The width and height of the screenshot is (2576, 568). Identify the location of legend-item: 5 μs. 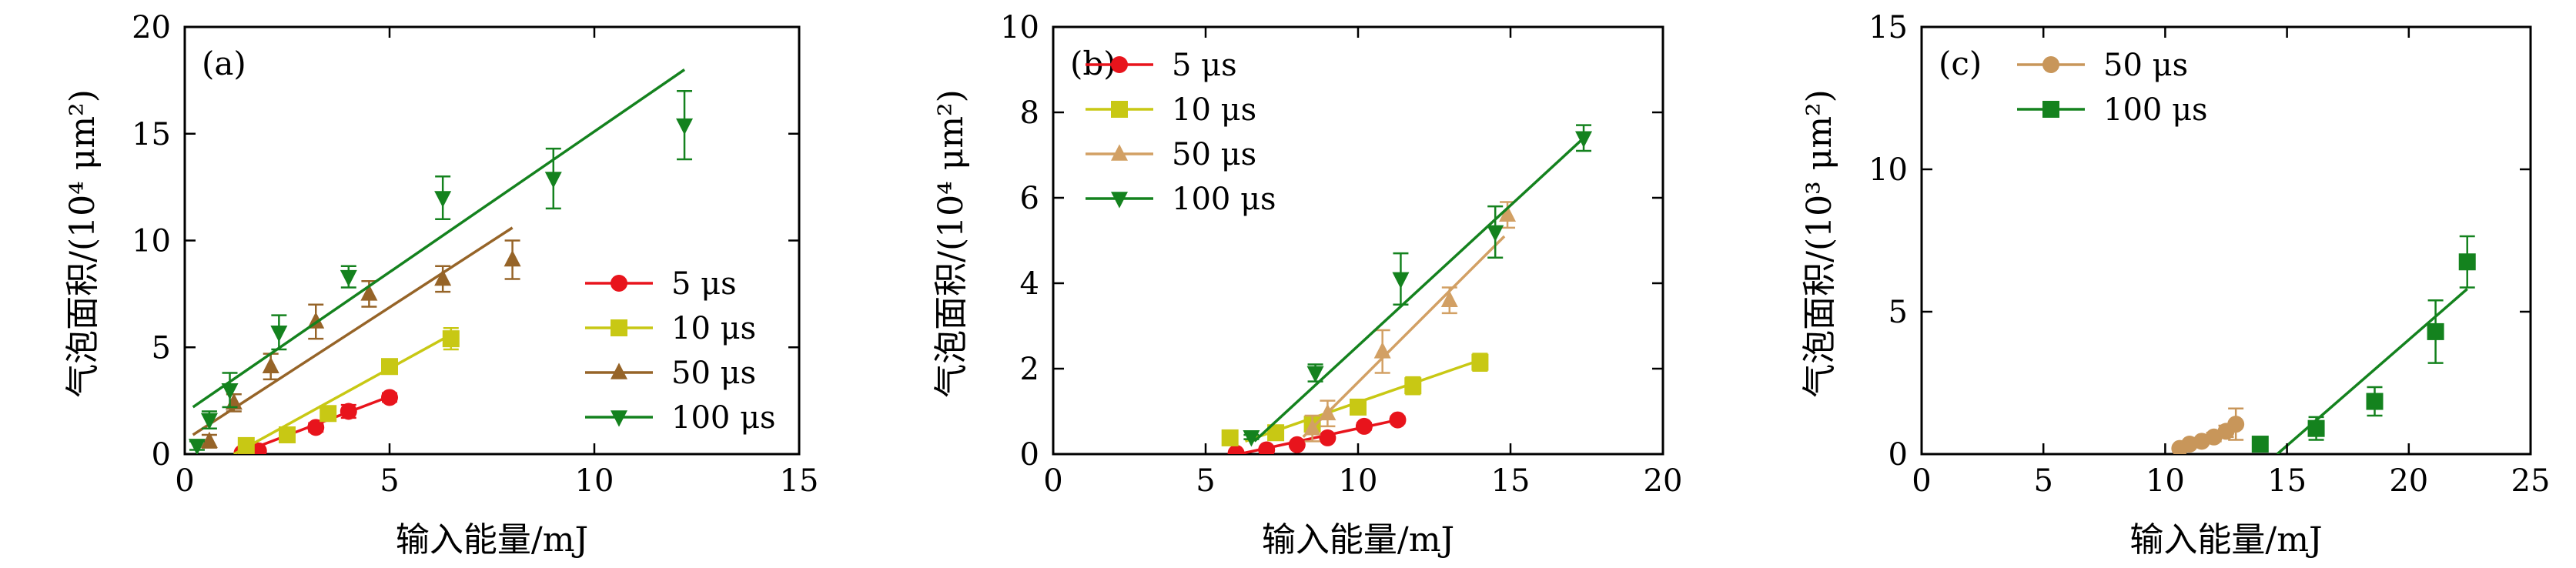
(661, 284).